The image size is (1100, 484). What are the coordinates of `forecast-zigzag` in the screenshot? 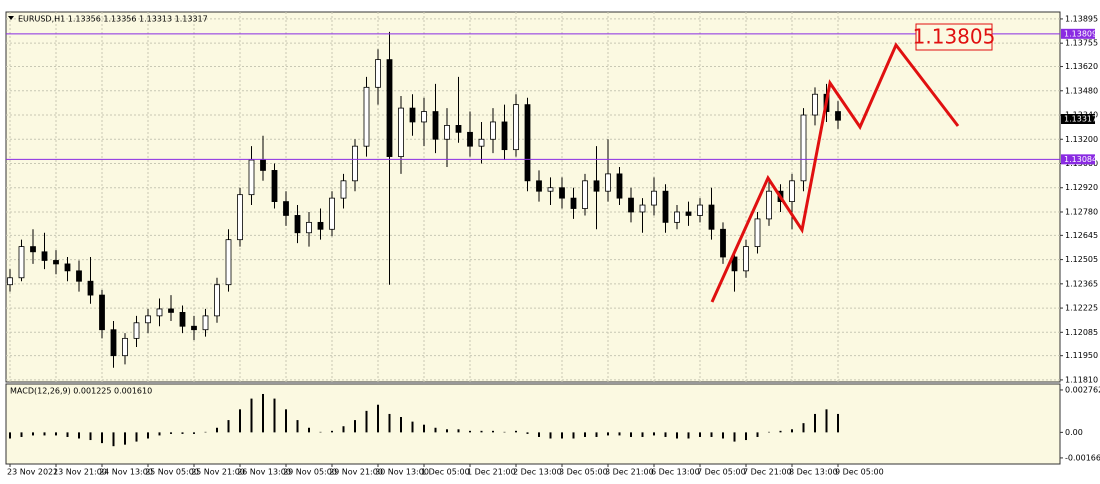 It's located at (835, 172).